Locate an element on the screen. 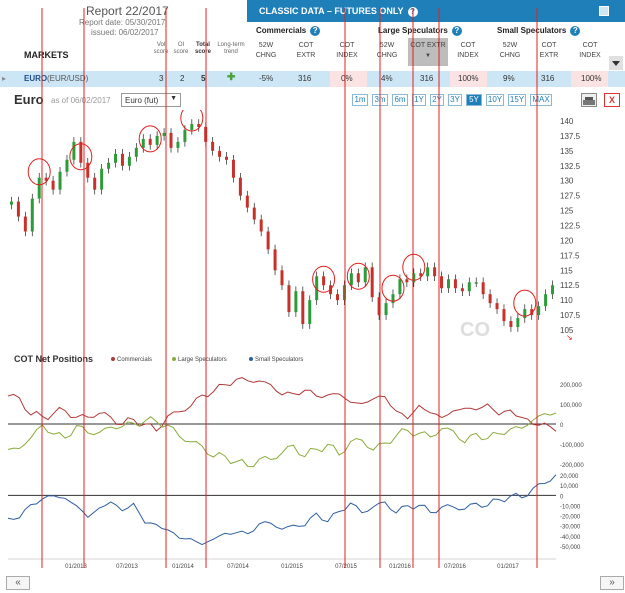  highlight-cell is located at coordinates (468, 79).